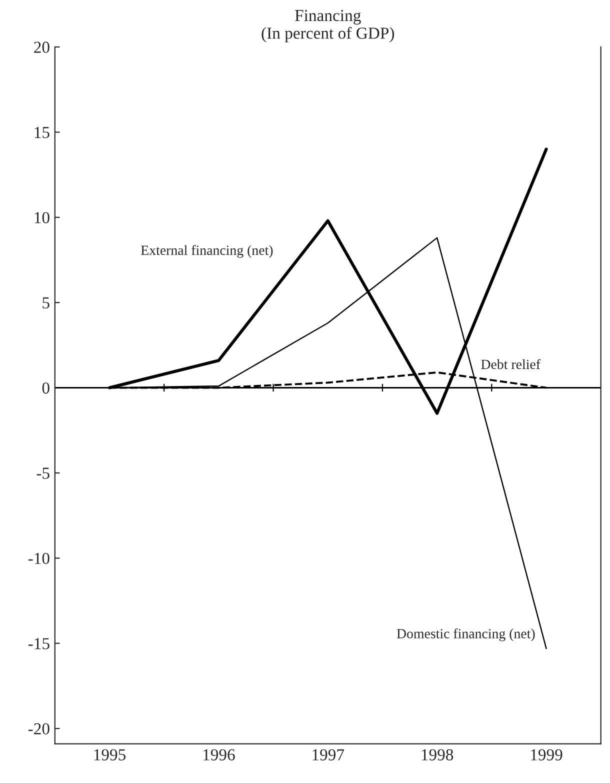 The width and height of the screenshot is (610, 783). I want to click on x-tick-label: 1997, so click(328, 754).